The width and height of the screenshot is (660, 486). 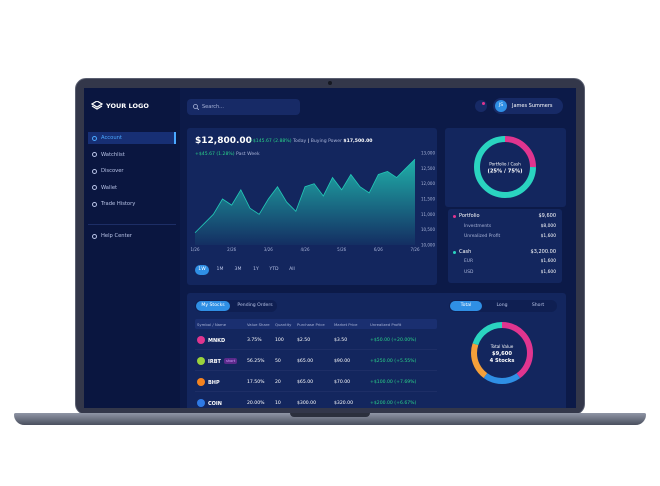 What do you see at coordinates (214, 362) in the screenshot?
I see `symbol: IRBT` at bounding box center [214, 362].